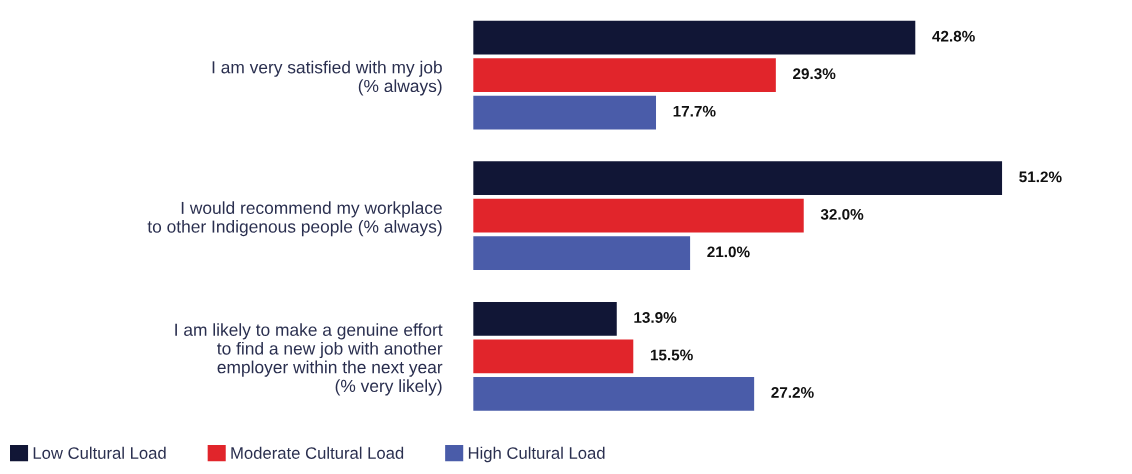 The height and width of the screenshot is (474, 1132). Describe the element at coordinates (294, 219) in the screenshot. I see `y-tick-label: I would recommend my workplace to other Indigenous people (% always)` at that location.